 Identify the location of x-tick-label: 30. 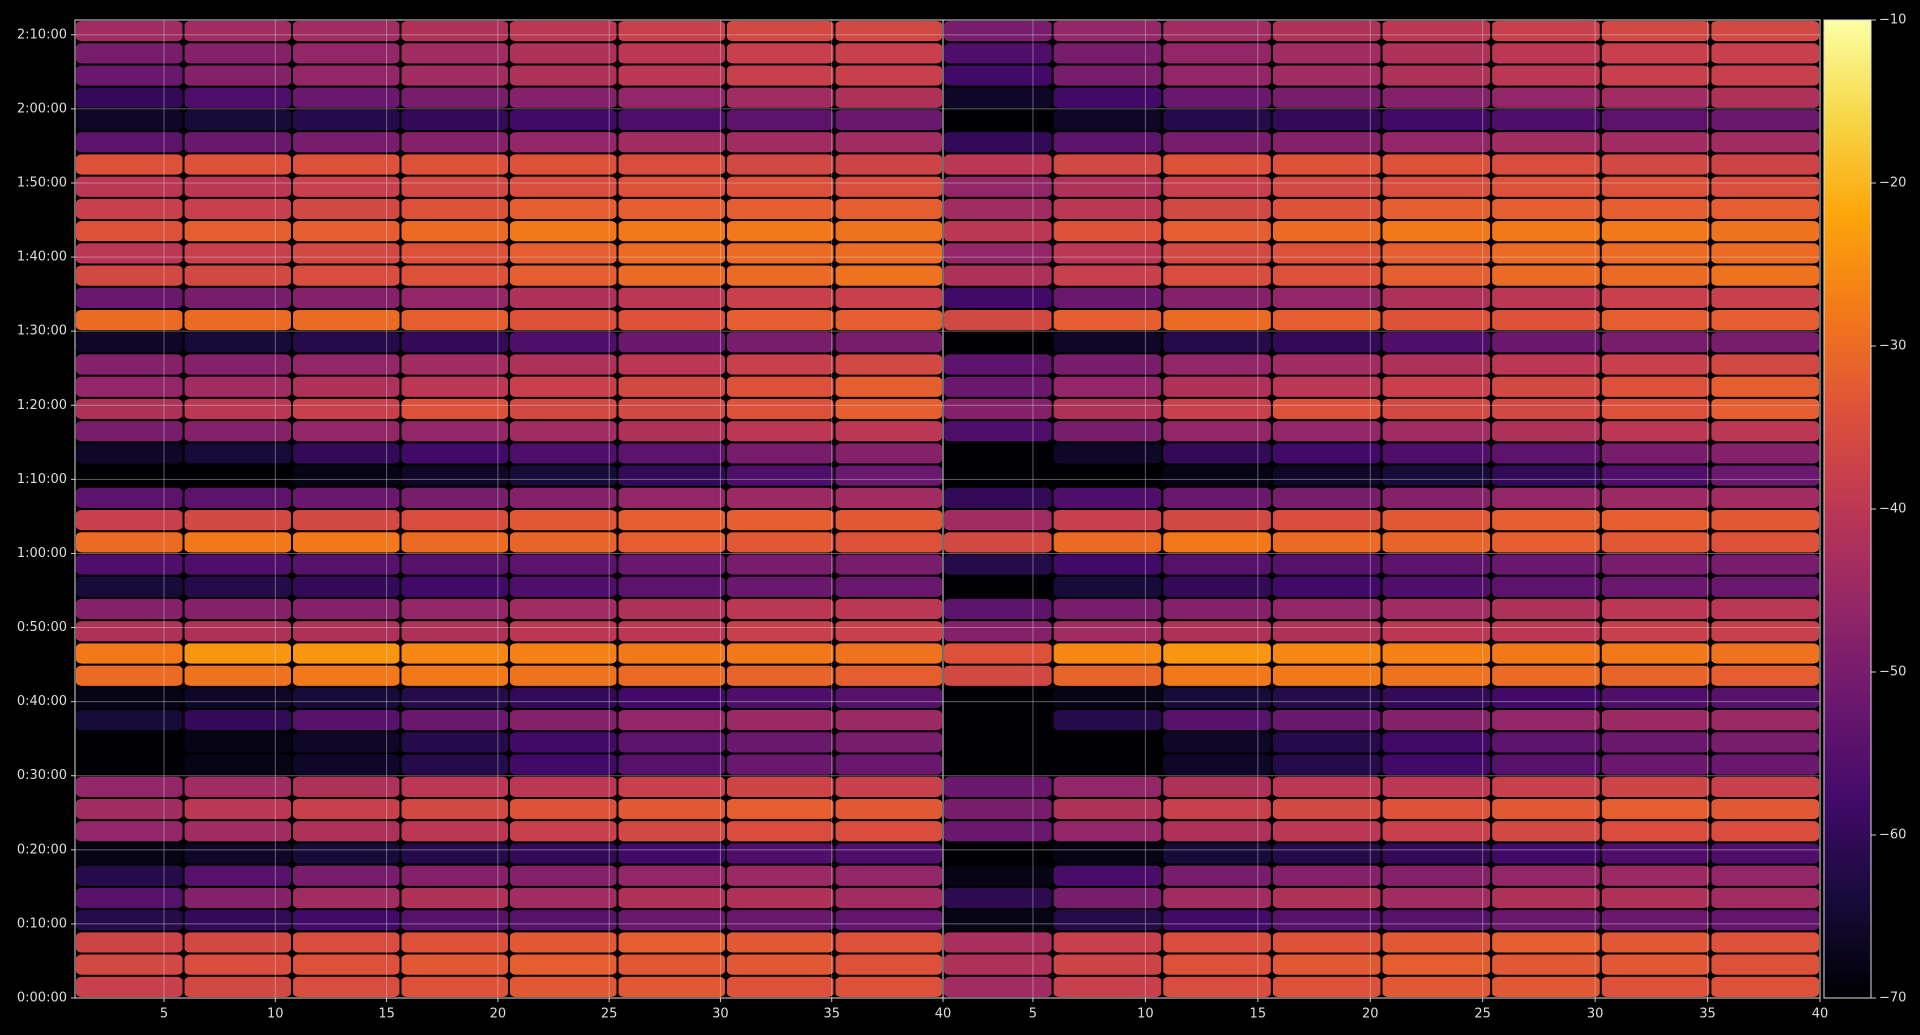
(720, 1014).